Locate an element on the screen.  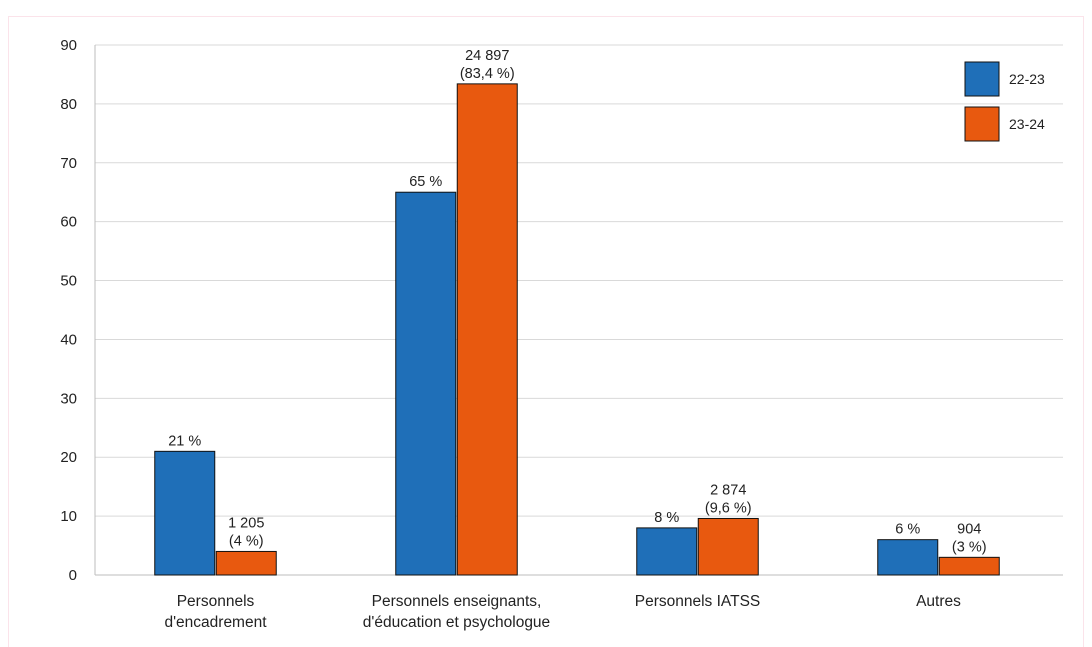
x-category-label: d'encadrement is located at coordinates (215, 622).